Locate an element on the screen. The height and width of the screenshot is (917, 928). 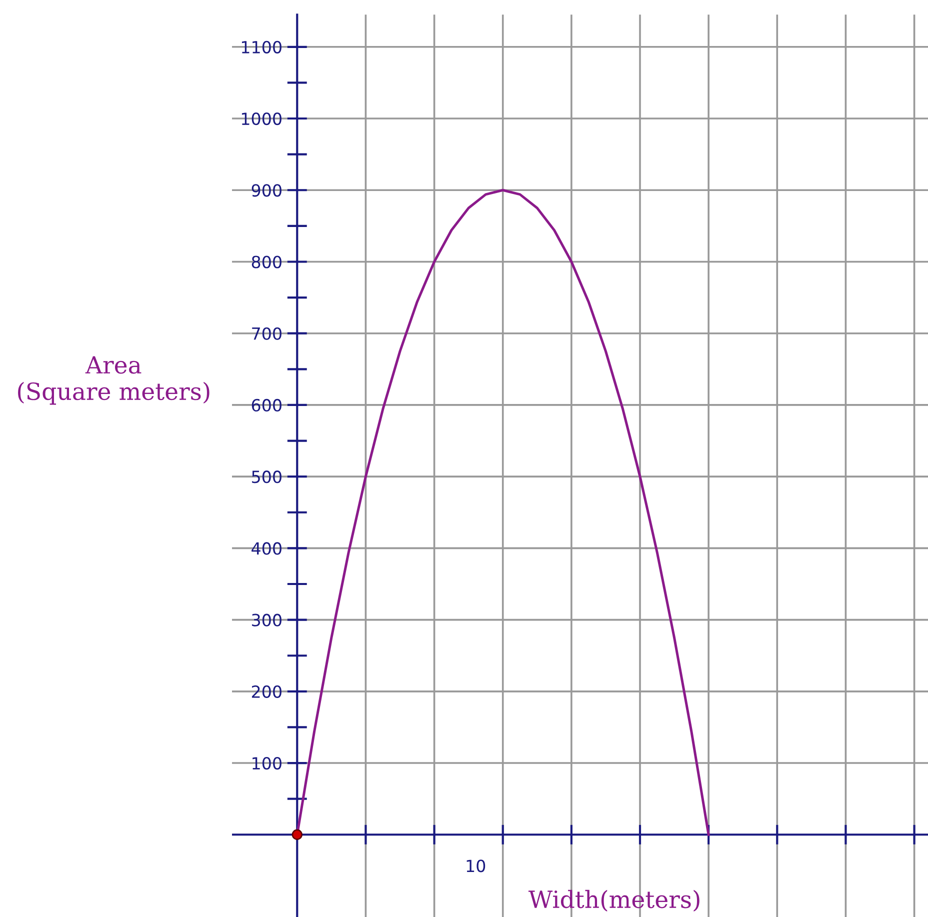
y-tick-label: 700 is located at coordinates (267, 333).